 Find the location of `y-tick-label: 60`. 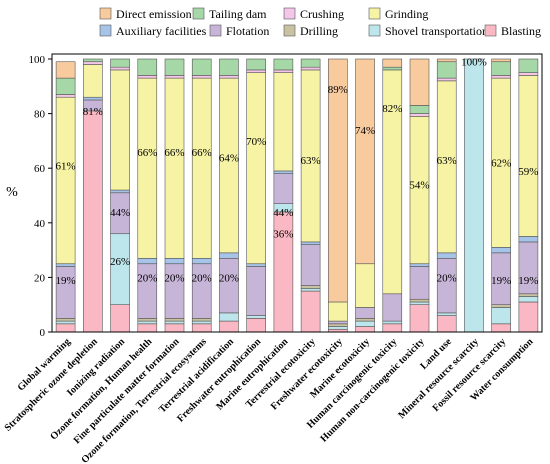

y-tick-label: 60 is located at coordinates (40, 169).